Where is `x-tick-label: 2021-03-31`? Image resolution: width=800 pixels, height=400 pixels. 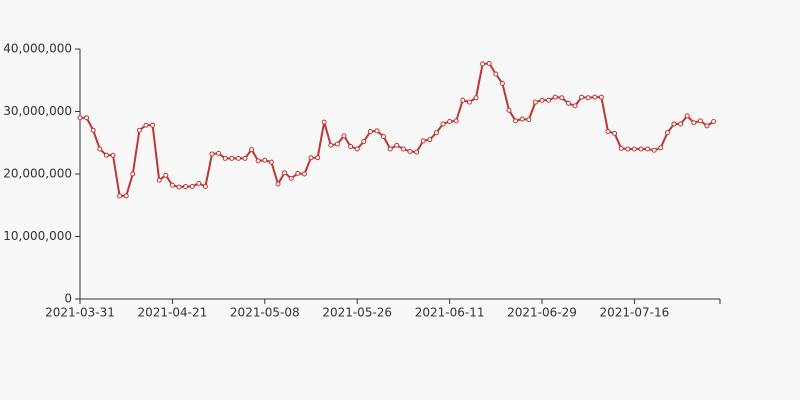 x-tick-label: 2021-03-31 is located at coordinates (80, 313).